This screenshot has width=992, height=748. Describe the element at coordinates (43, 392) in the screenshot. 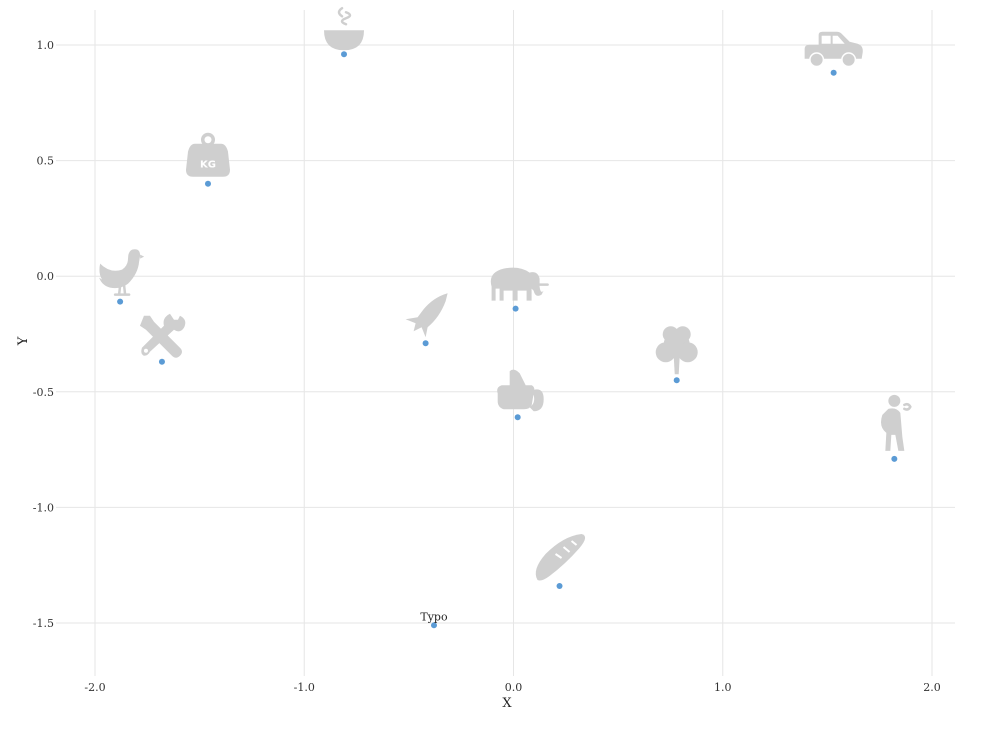

I see `y-tick-label: -0.5` at that location.